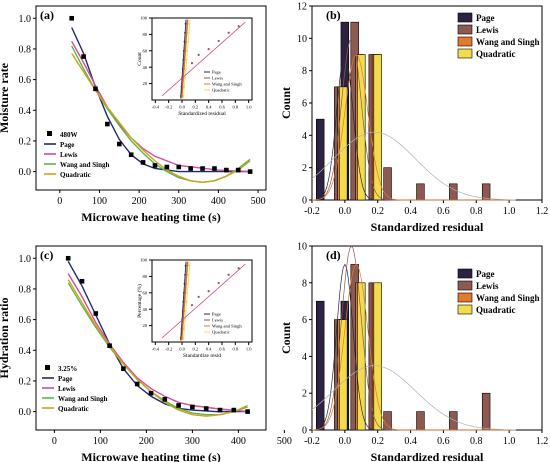  I want to click on inset-plot-frame, so click(202, 59).